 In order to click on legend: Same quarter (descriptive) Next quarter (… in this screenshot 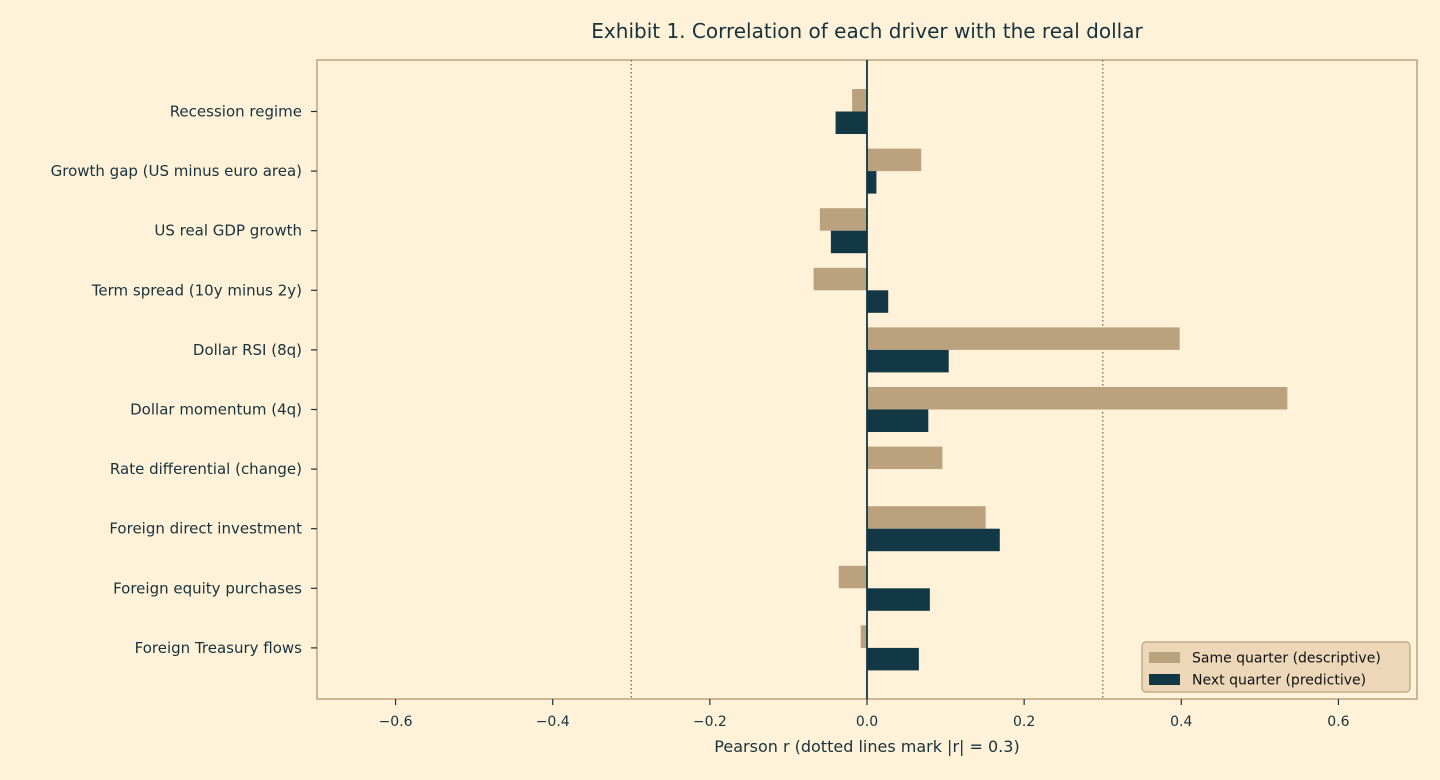, I will do `click(1276, 667)`.